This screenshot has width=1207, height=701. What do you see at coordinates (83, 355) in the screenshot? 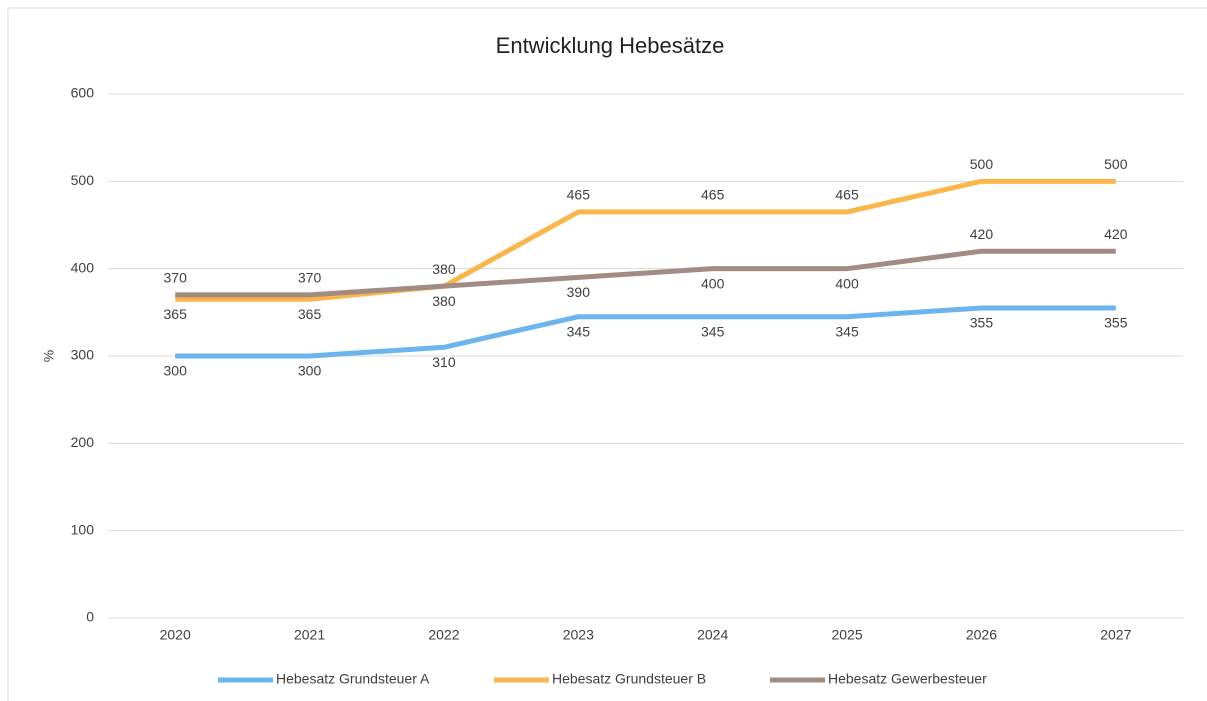
I see `y-tick-label: 300` at bounding box center [83, 355].